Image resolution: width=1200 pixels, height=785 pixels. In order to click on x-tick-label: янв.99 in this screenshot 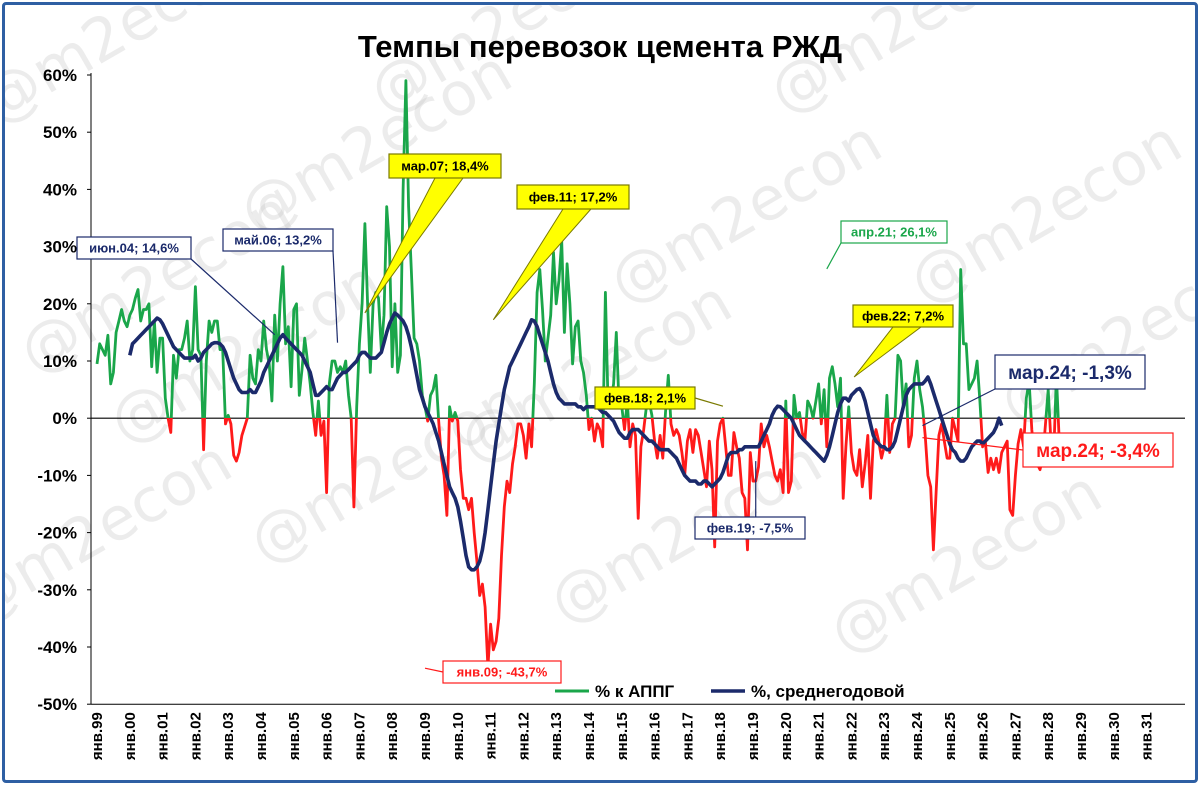, I will do `click(97, 736)`.